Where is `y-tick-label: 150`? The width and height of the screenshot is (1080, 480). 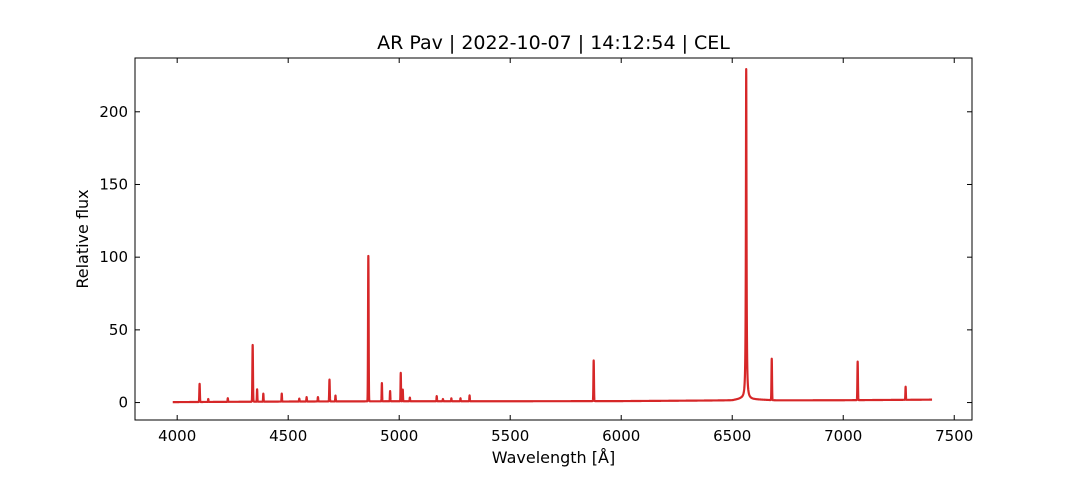
y-tick-label: 150 is located at coordinates (113, 184).